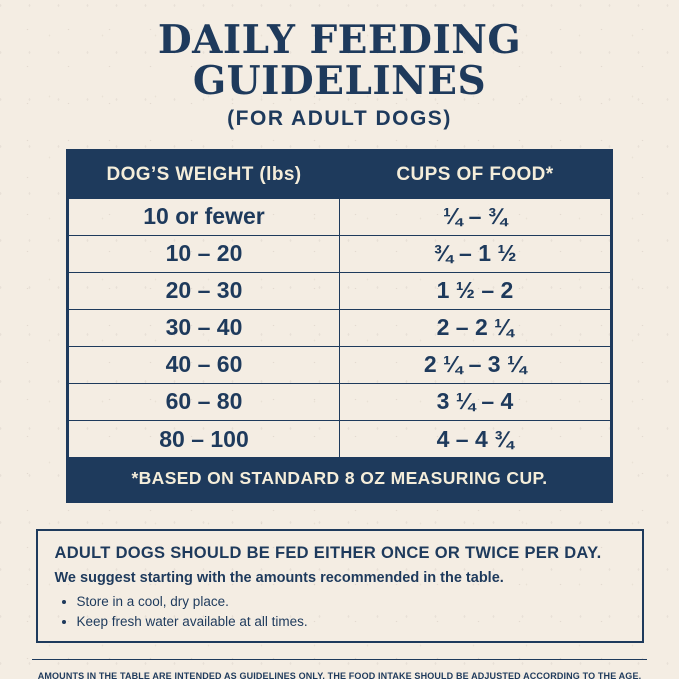 The image size is (679, 679). Describe the element at coordinates (203, 401) in the screenshot. I see `weight-cell: 60 – 80` at that location.